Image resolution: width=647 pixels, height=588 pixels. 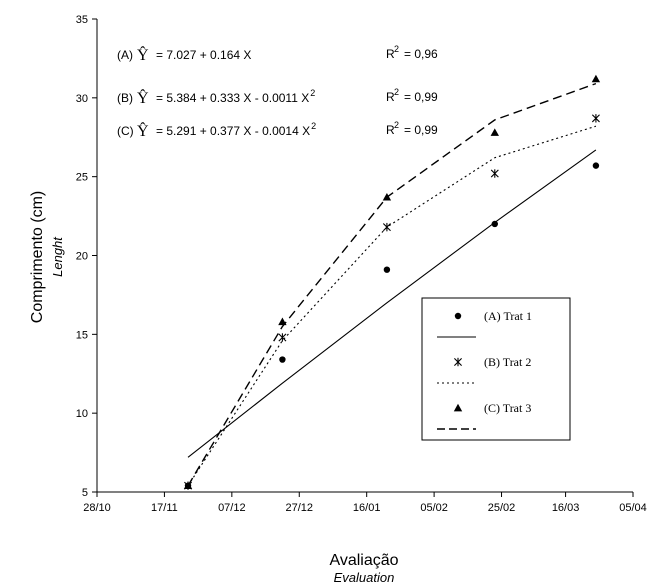 I want to click on y-tick-label: 15, so click(x=82, y=335).